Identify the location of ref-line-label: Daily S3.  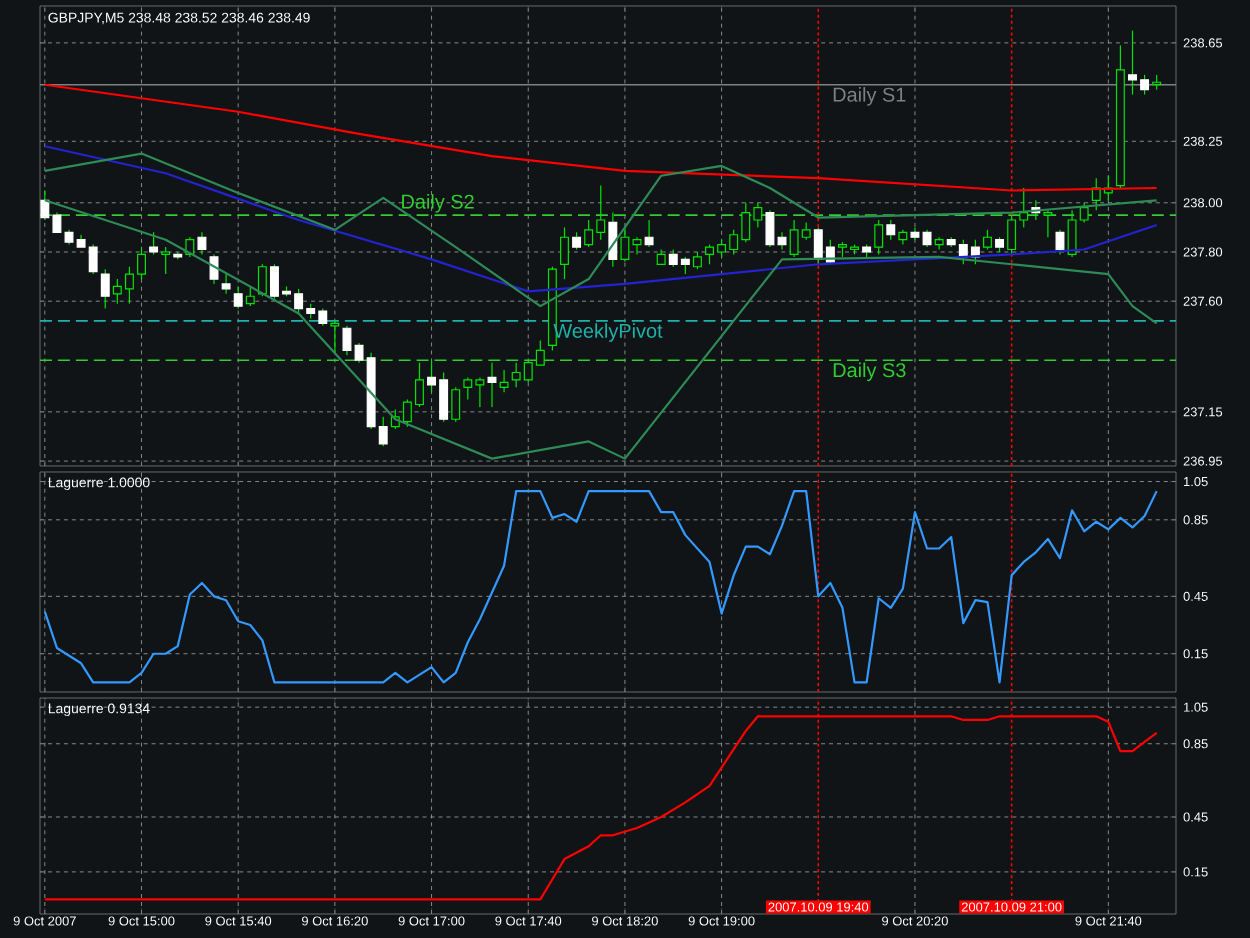
(869, 372).